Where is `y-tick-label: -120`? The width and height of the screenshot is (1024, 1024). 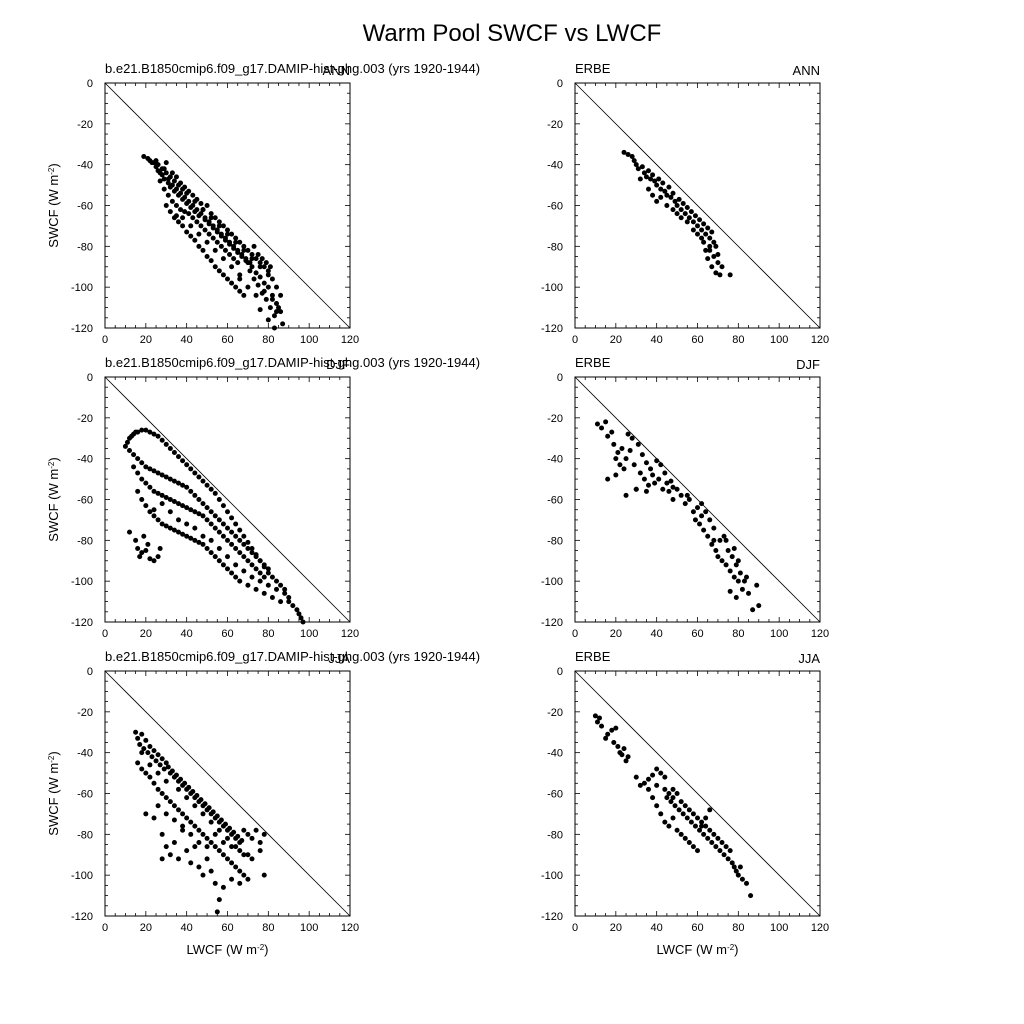 y-tick-label: -120 is located at coordinates (82, 623).